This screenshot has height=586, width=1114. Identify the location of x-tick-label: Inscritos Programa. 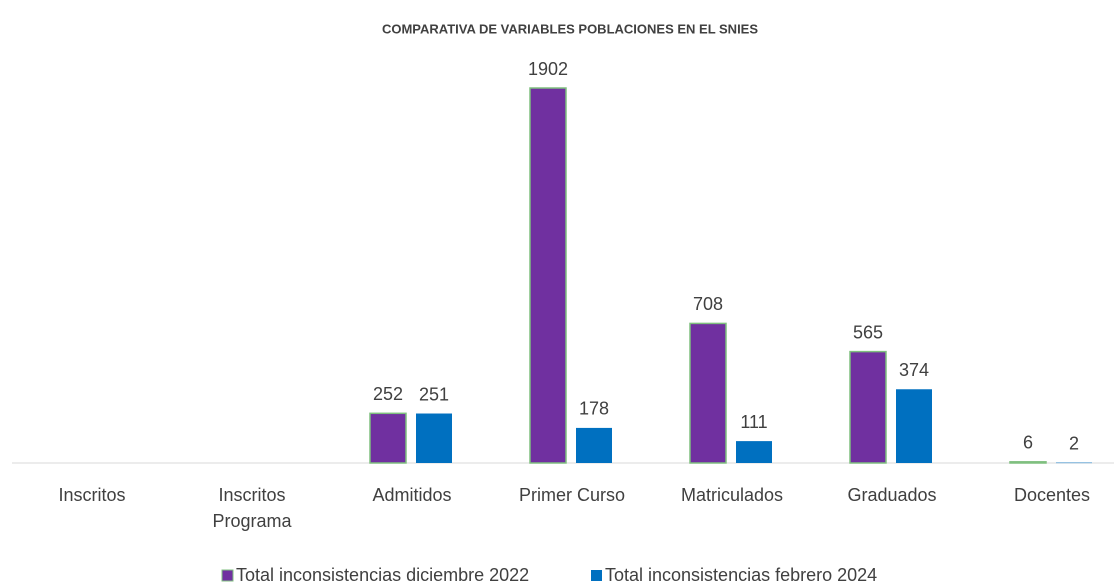
(252, 508).